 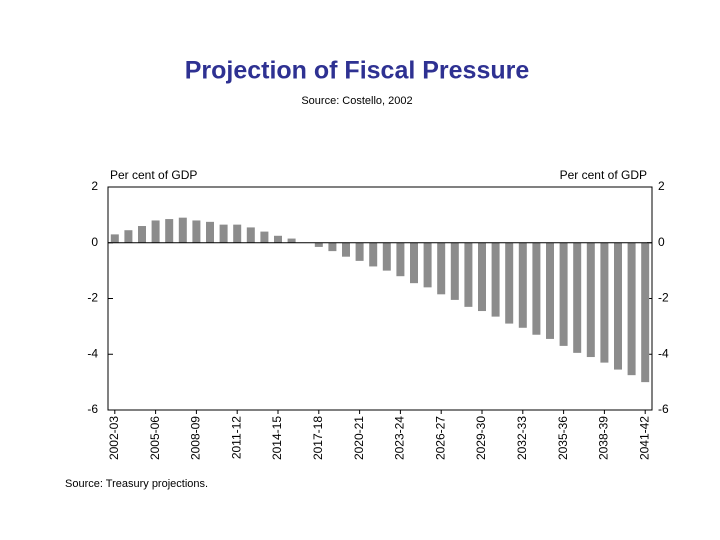 What do you see at coordinates (236, 437) in the screenshot?
I see `x-tick-label: 2011-12` at bounding box center [236, 437].